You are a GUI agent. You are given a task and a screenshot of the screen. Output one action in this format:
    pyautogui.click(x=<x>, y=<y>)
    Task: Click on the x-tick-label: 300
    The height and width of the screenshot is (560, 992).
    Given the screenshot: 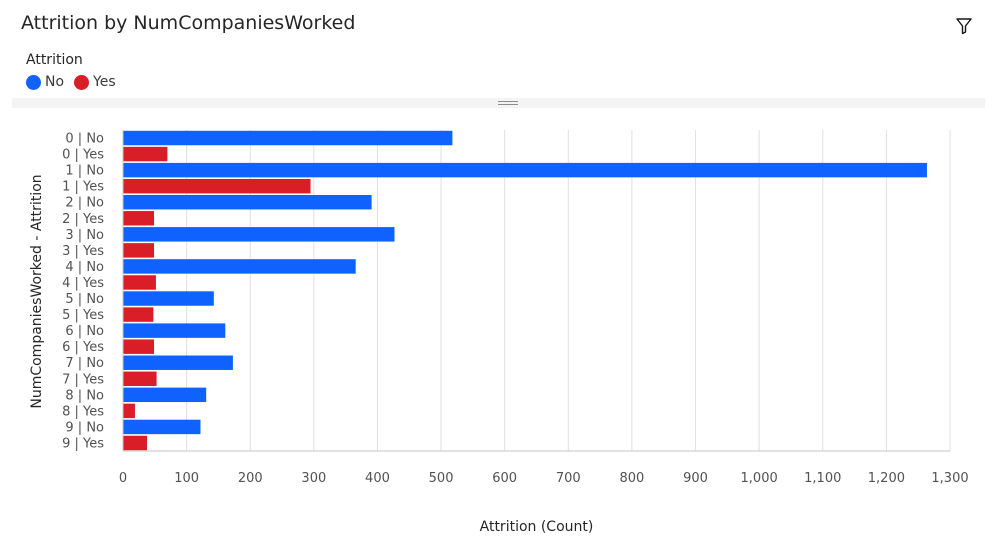 What is the action you would take?
    pyautogui.click(x=313, y=478)
    